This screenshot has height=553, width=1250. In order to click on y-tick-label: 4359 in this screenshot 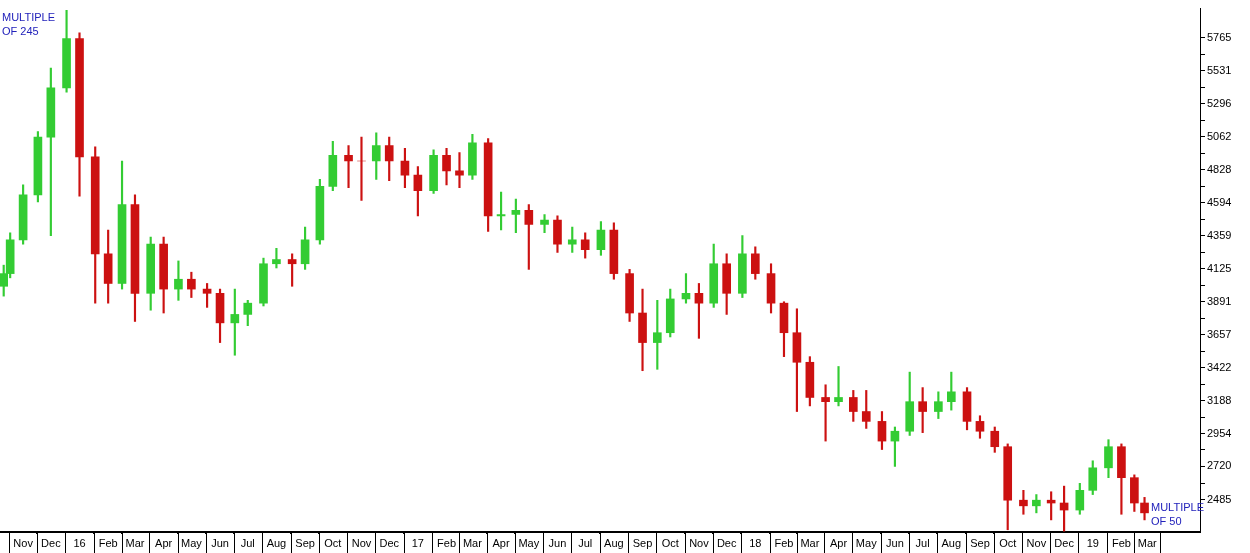, I will do `click(1219, 234)`.